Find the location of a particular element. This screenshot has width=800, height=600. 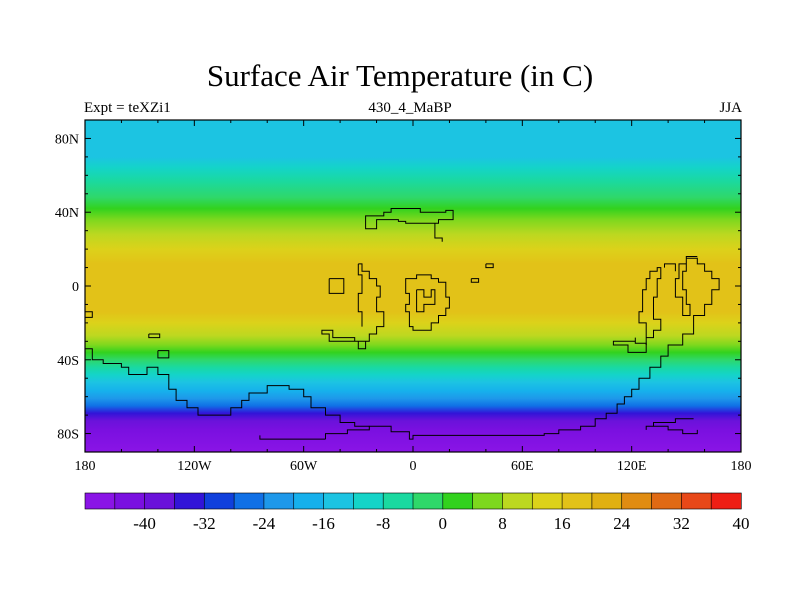

colorbar-label: -8 is located at coordinates (383, 523).